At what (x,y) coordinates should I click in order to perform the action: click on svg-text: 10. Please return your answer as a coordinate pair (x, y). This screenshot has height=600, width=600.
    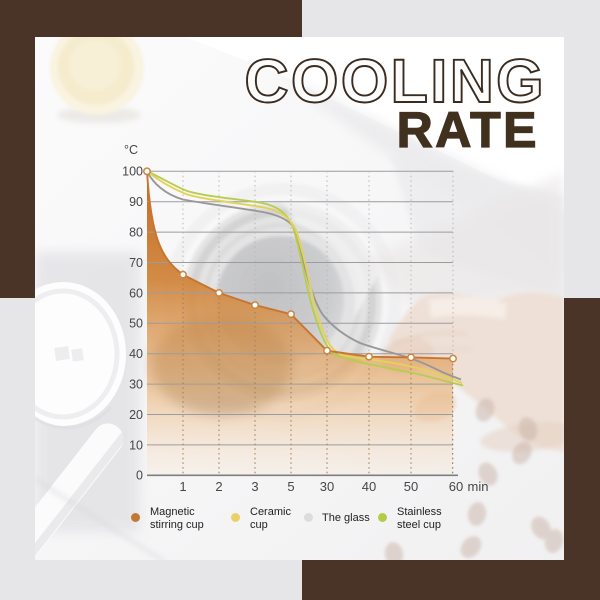
    Looking at the image, I should click on (136, 445).